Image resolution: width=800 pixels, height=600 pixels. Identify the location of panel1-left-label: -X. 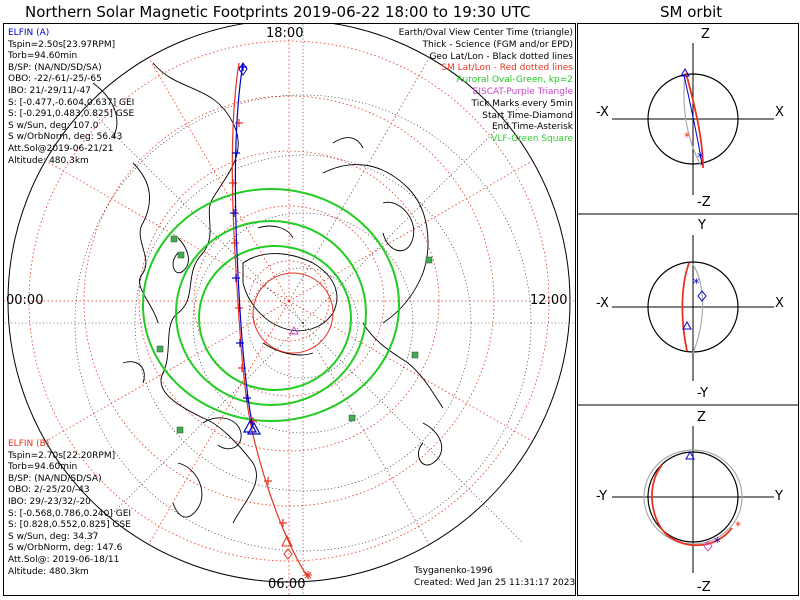
(602, 112).